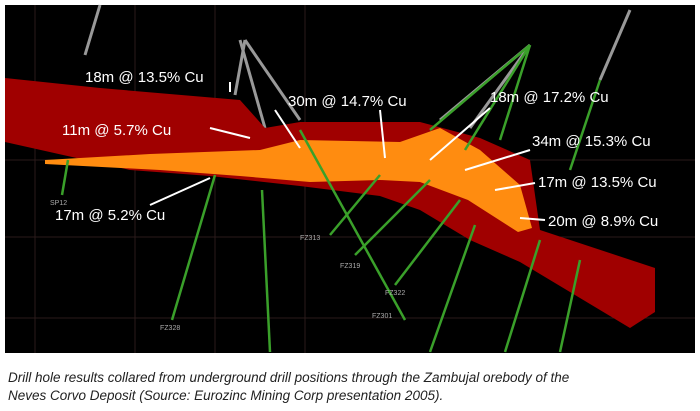  Describe the element at coordinates (350, 266) in the screenshot. I see `hole-label: FZ319` at that location.